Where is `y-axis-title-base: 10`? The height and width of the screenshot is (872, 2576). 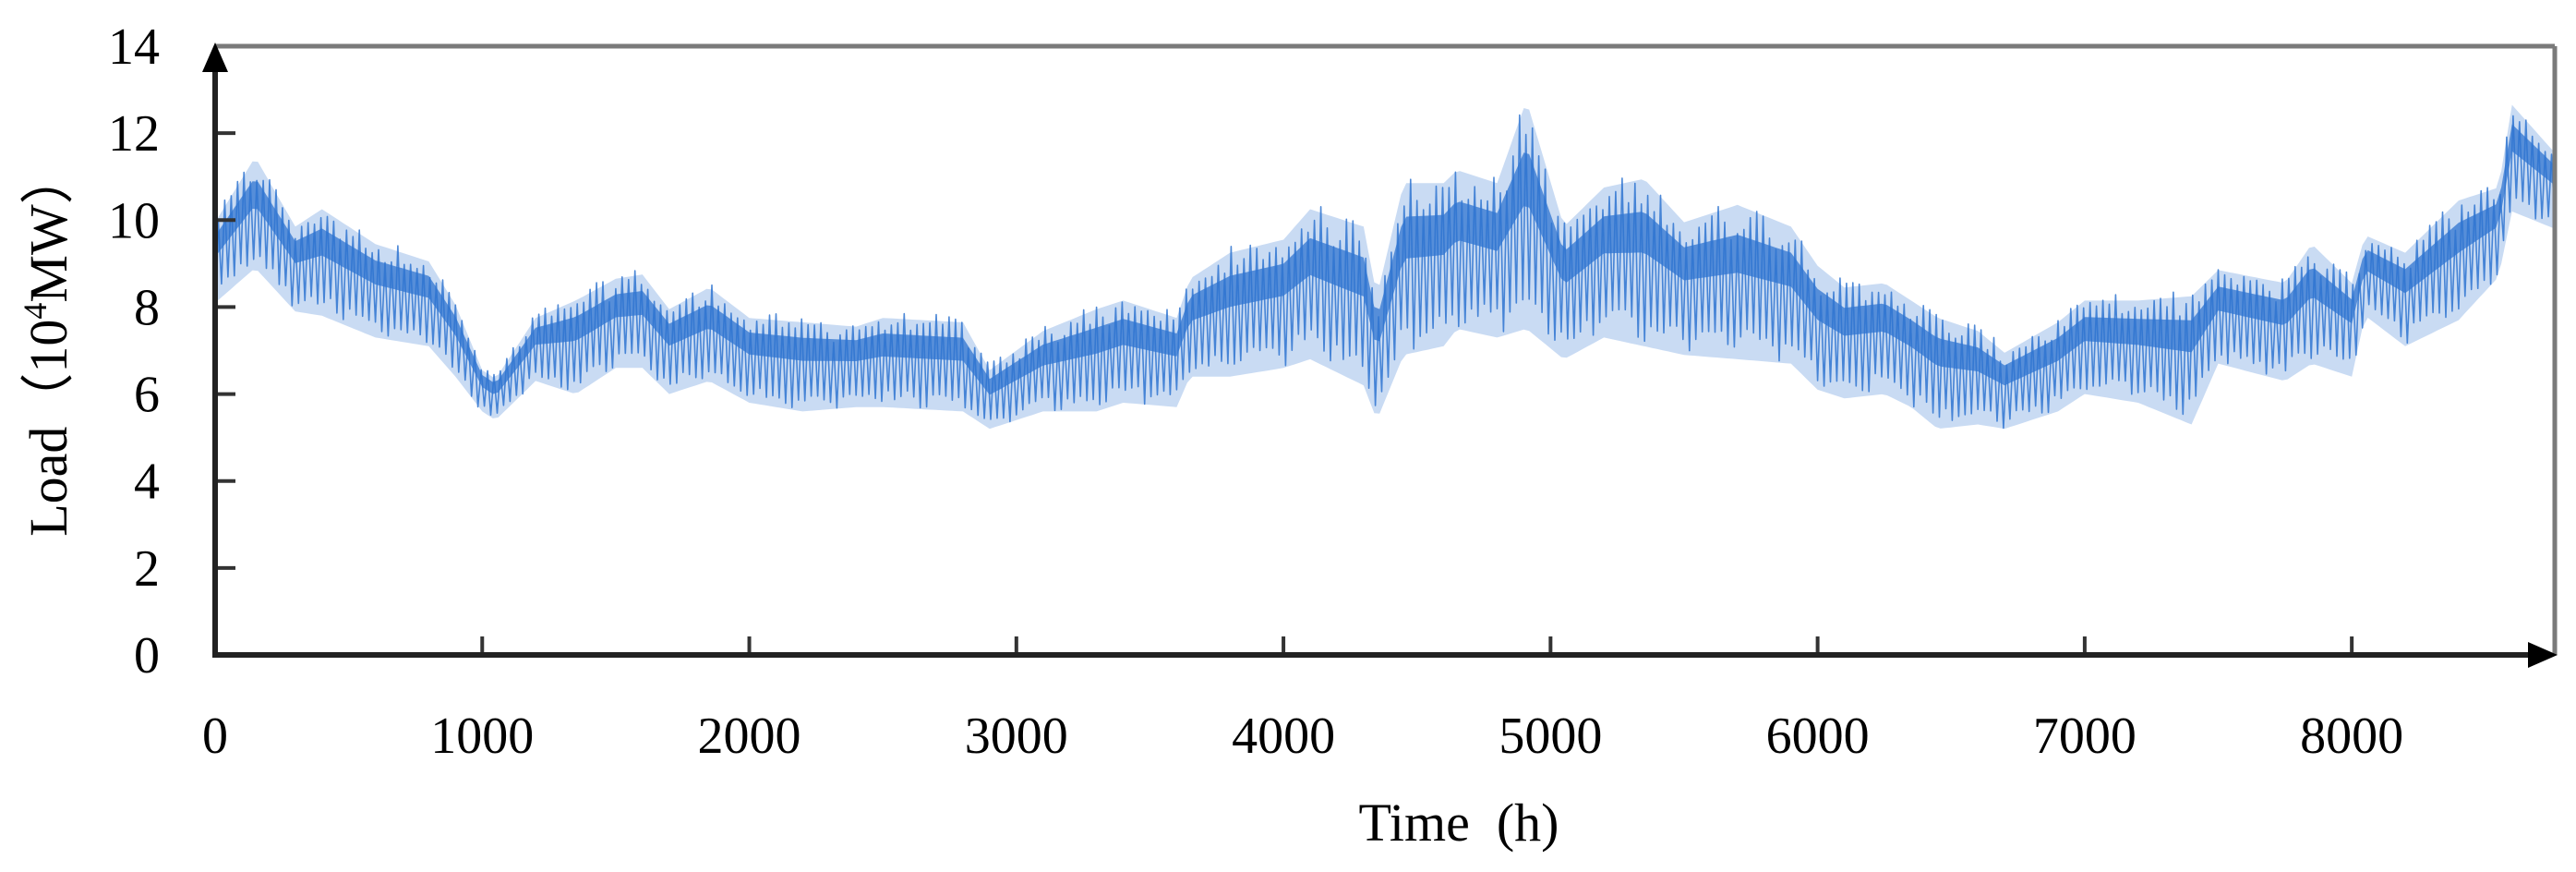 y-axis-title-base: 10 is located at coordinates (48, 346).